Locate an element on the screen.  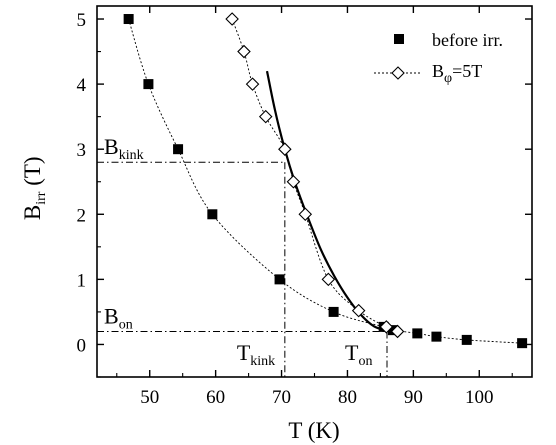
x-tick-label-70: 70 is located at coordinates (281, 397).